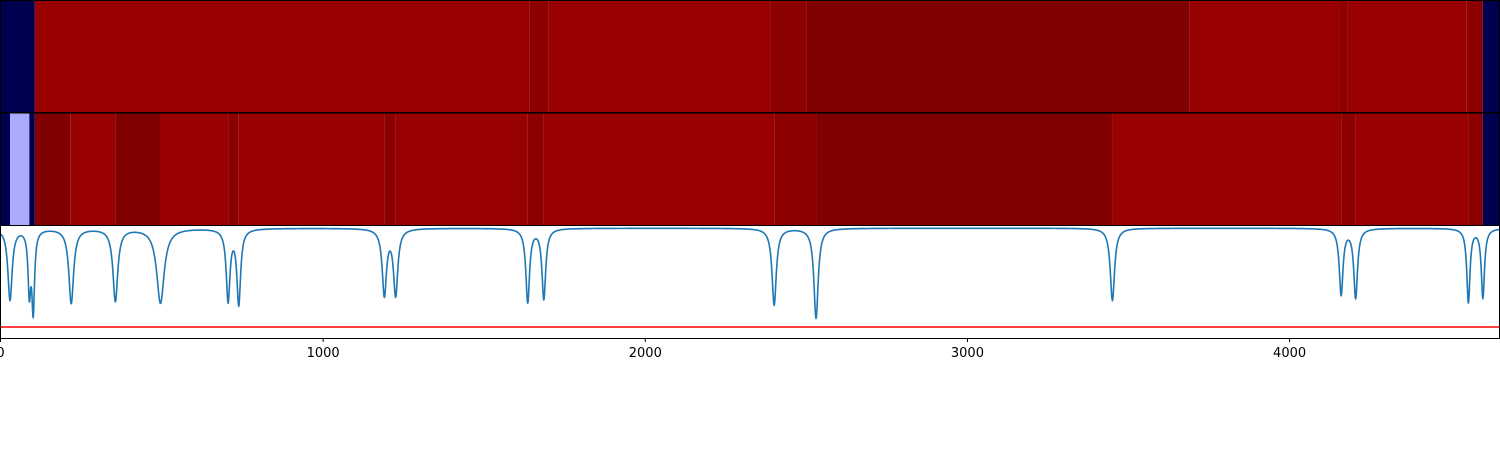  Describe the element at coordinates (1289, 353) in the screenshot. I see `x-tick-label: 4000` at that location.